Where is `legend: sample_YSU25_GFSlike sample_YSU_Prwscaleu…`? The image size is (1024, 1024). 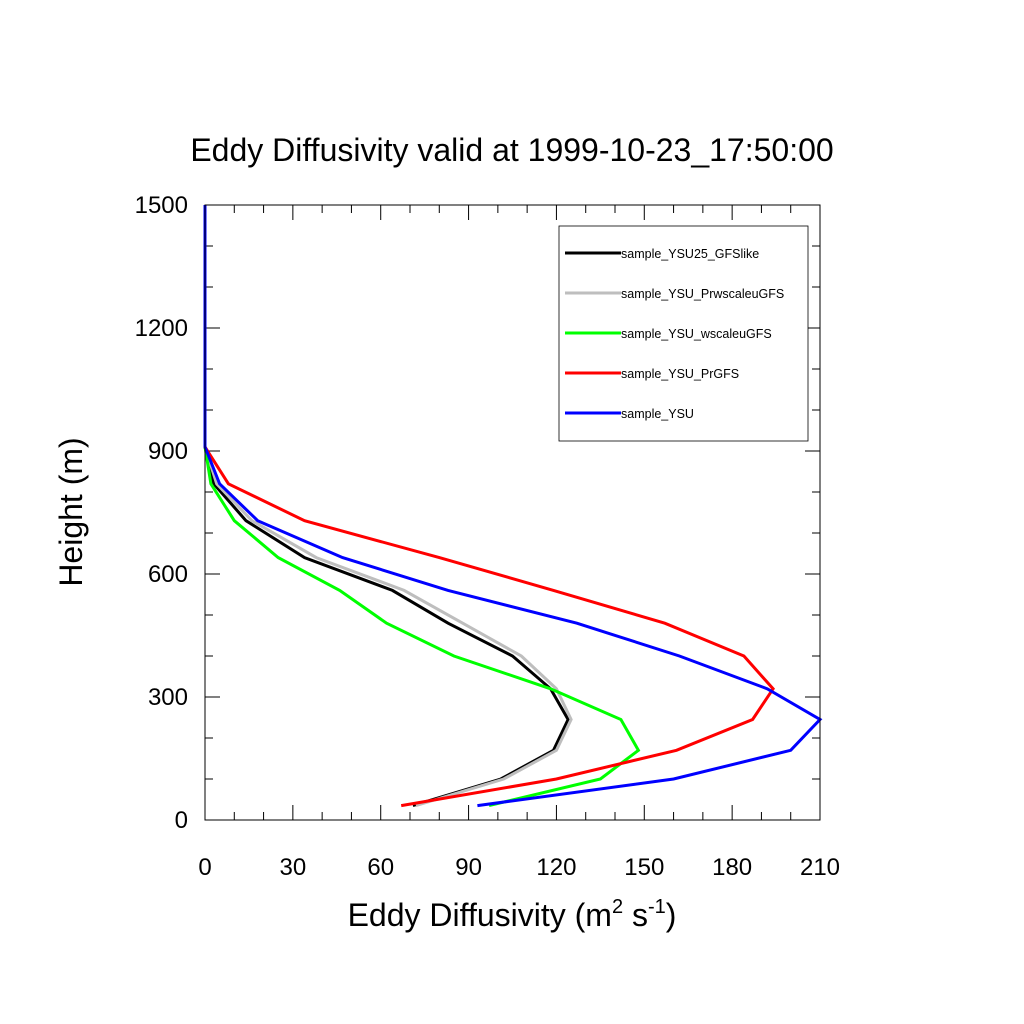 legend: sample_YSU25_GFSlike sample_YSU_Prwscaleu… is located at coordinates (683, 333).